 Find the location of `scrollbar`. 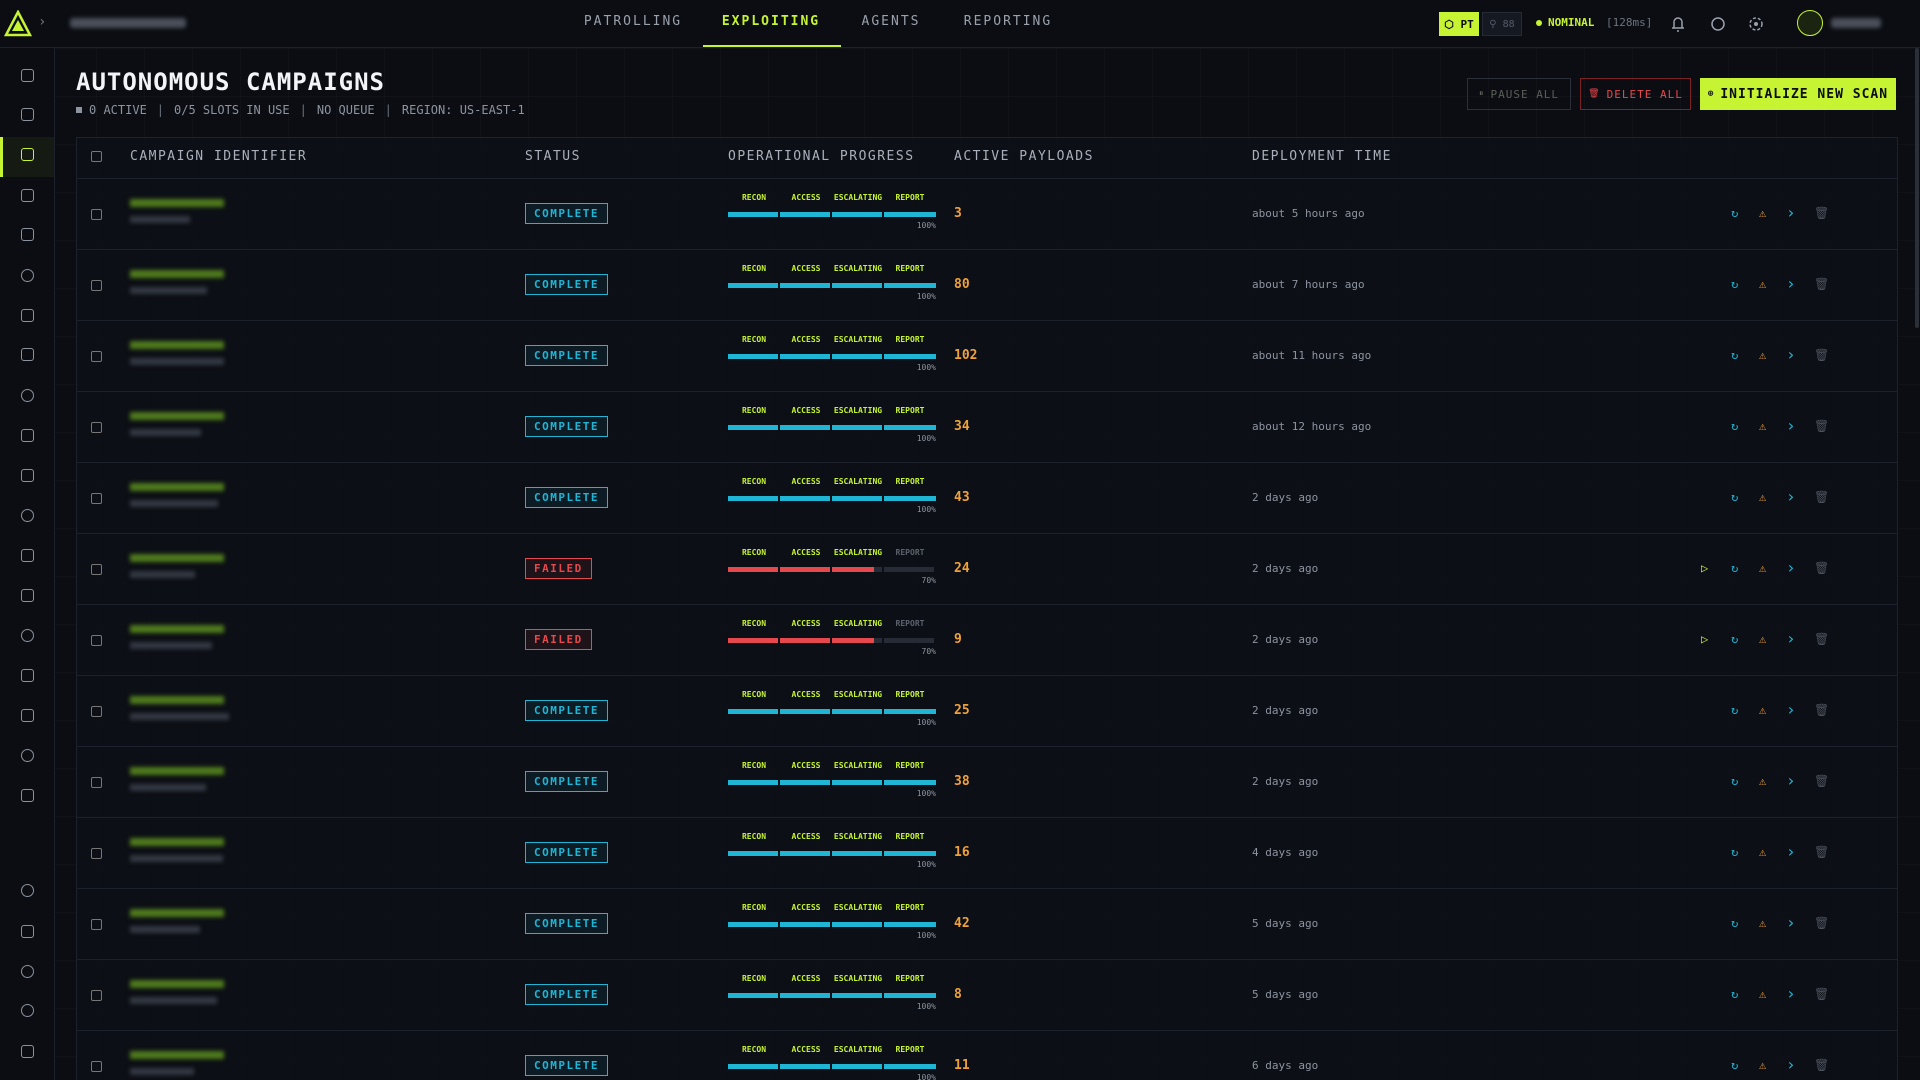

scrollbar is located at coordinates (1917, 188).